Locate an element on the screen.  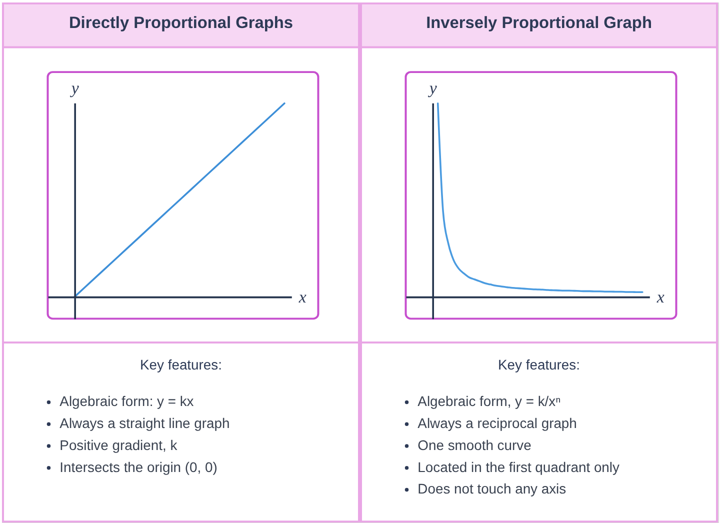
text: Positive gradient, k is located at coordinates (119, 444).